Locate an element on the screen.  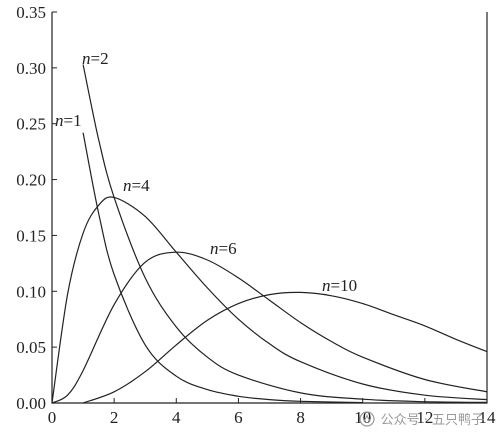
curve-label-value: =10 is located at coordinates (344, 285).